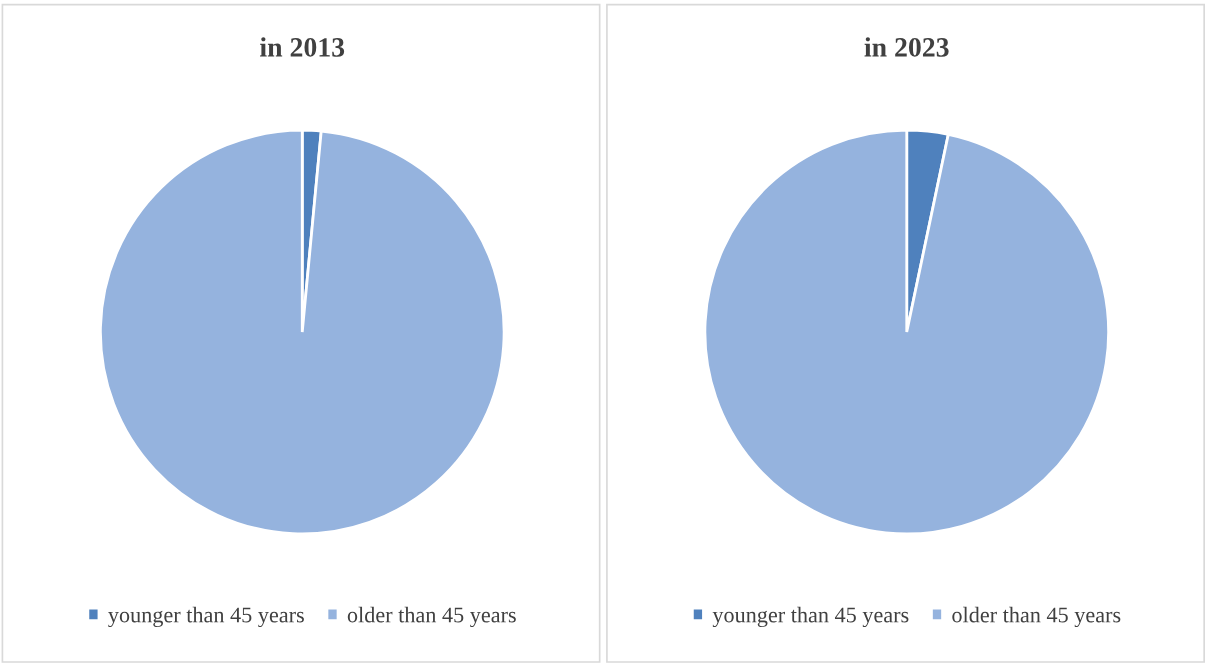 This screenshot has width=1209, height=664. I want to click on chart-title: in 2013, so click(302, 47).